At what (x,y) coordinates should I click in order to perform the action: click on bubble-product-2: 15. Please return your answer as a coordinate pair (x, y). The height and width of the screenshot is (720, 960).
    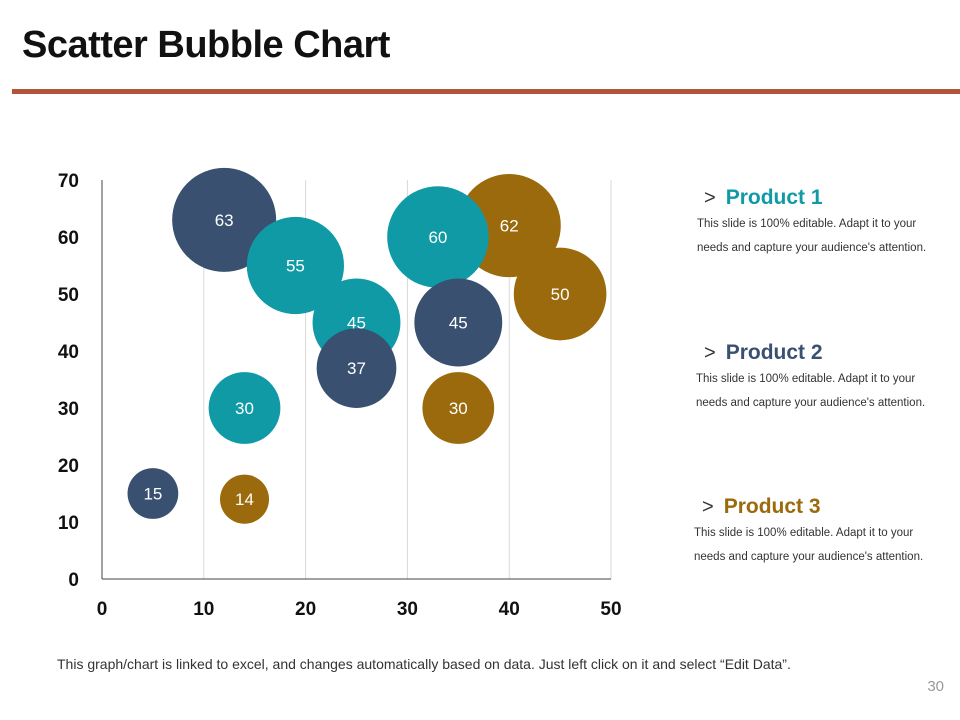
    Looking at the image, I should click on (153, 493).